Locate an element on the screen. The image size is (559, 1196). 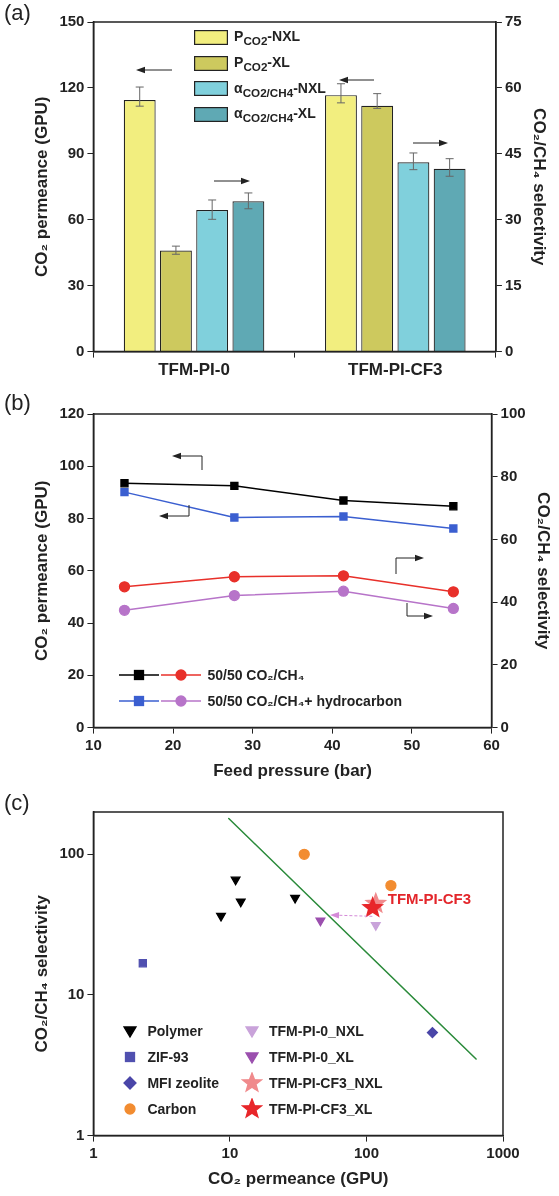
chart-title: (a) is located at coordinates (17, 13).